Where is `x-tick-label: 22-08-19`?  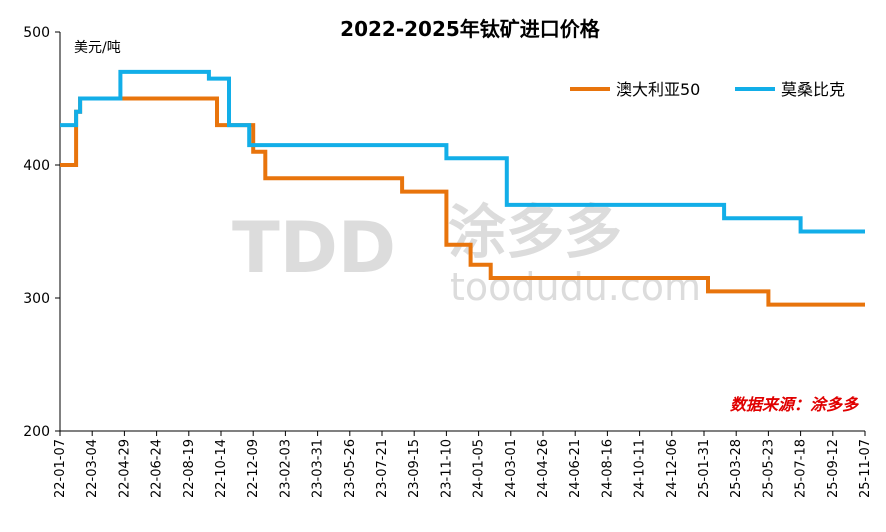
x-tick-label: 22-08-19 is located at coordinates (189, 468).